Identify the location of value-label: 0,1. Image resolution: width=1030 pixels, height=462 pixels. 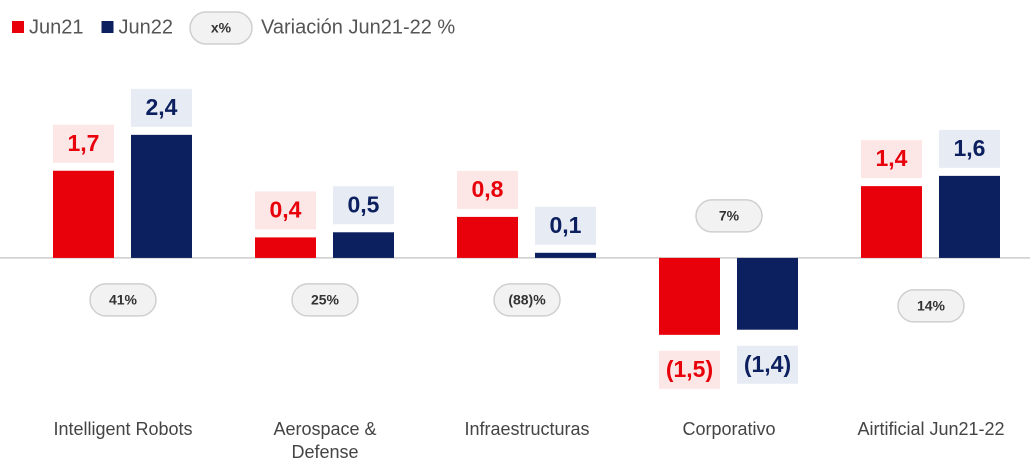
(566, 225).